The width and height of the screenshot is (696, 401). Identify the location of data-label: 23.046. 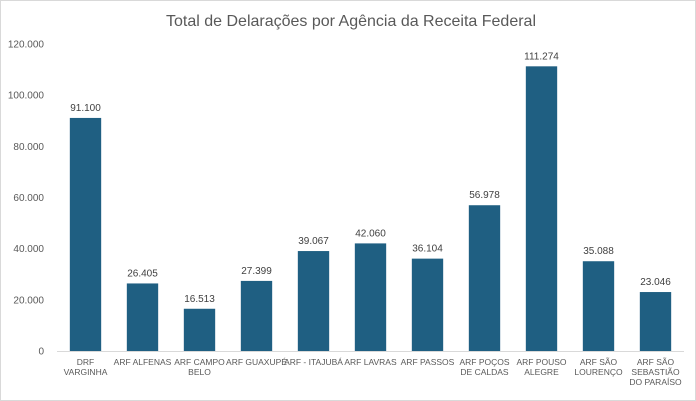
(655, 282).